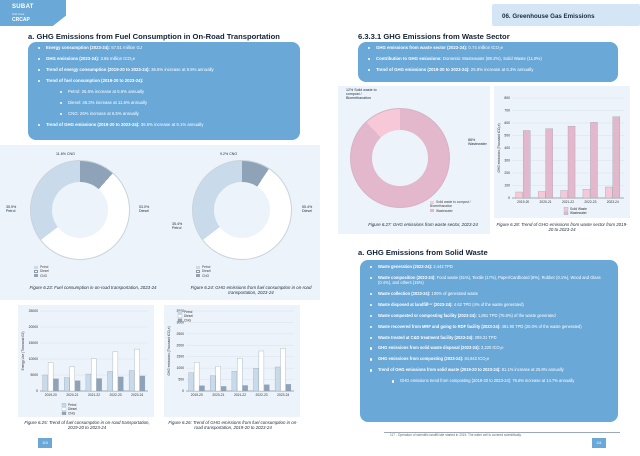  Describe the element at coordinates (405, 266) in the screenshot. I see `summary-key: Waste generation (2023-24):` at that location.